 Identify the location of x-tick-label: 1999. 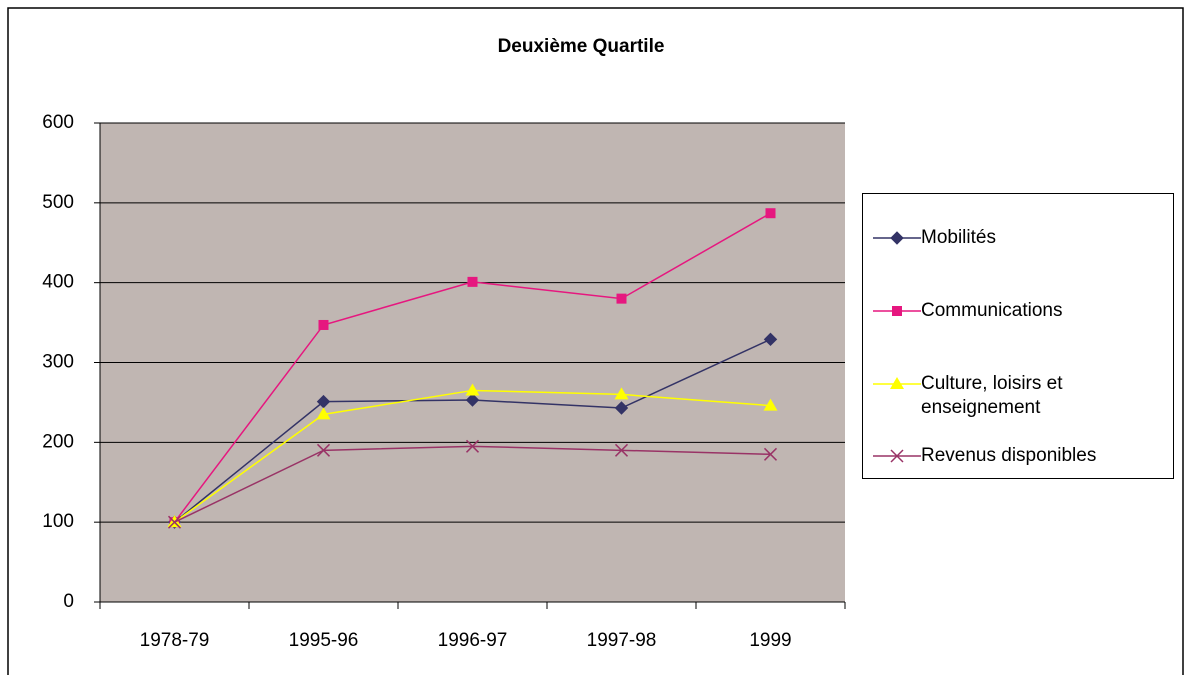
(770, 640).